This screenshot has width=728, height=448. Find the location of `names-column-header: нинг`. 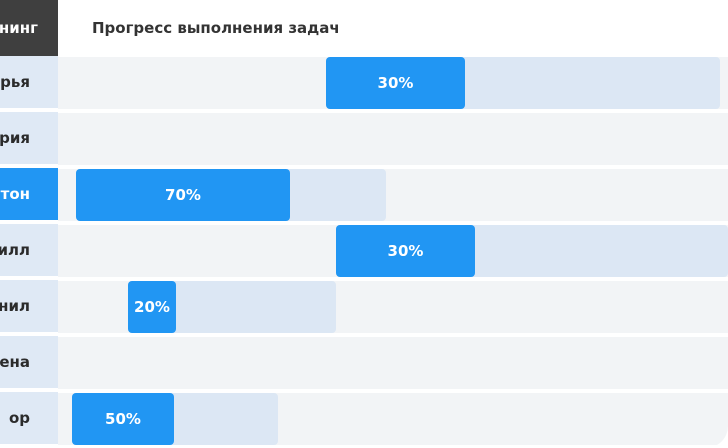

names-column-header: нинг is located at coordinates (29, 28).